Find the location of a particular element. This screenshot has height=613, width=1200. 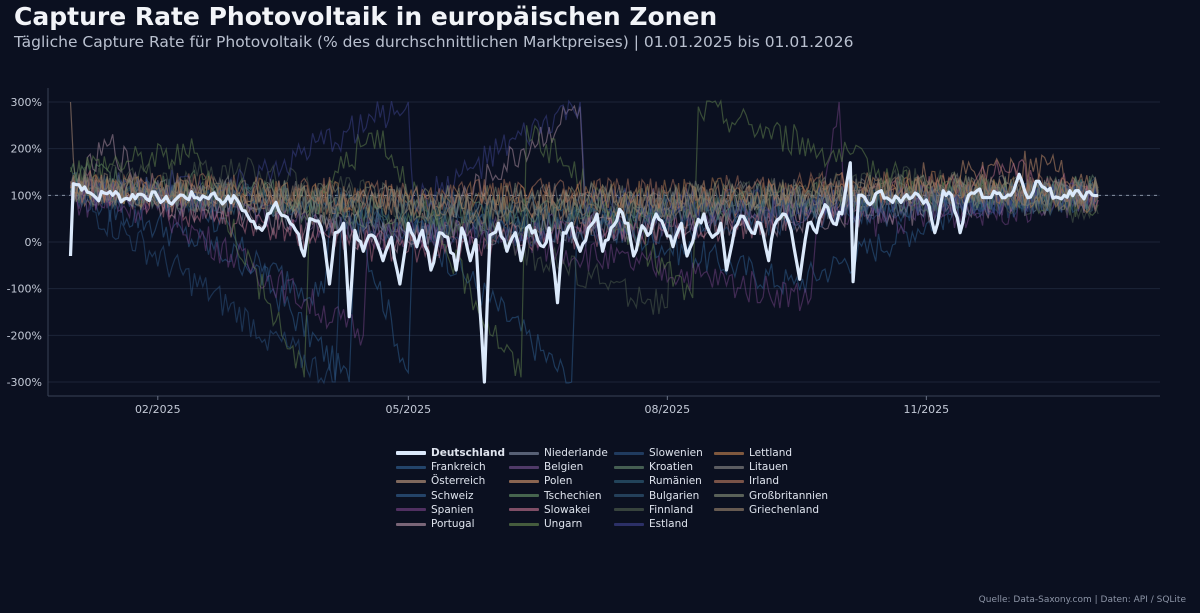

legend-label: Spanien is located at coordinates (452, 509).